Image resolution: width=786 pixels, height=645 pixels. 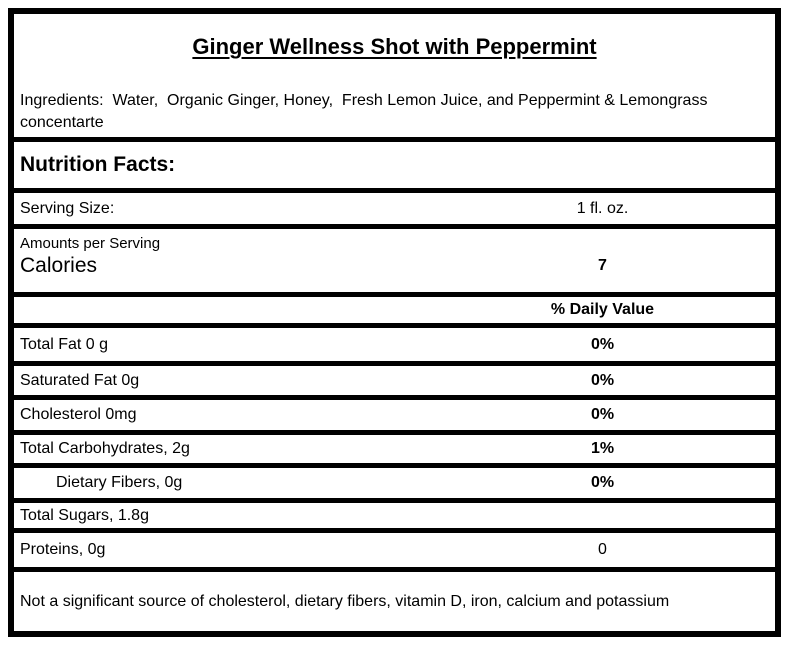 What do you see at coordinates (98, 164) in the screenshot?
I see `nutrition-facts-heading: Nutrition Facts:` at bounding box center [98, 164].